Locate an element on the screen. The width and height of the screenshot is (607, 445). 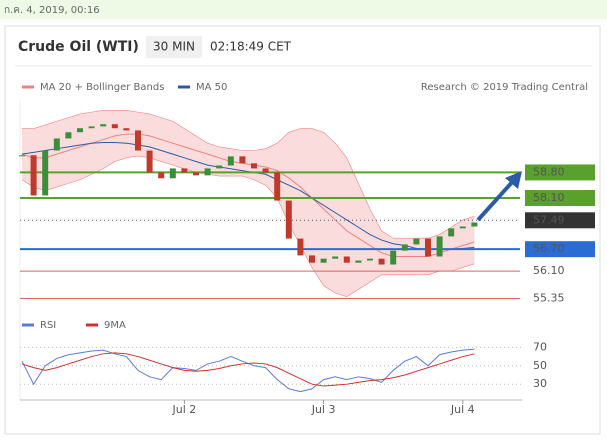
legend-label: RSI is located at coordinates (48, 325).